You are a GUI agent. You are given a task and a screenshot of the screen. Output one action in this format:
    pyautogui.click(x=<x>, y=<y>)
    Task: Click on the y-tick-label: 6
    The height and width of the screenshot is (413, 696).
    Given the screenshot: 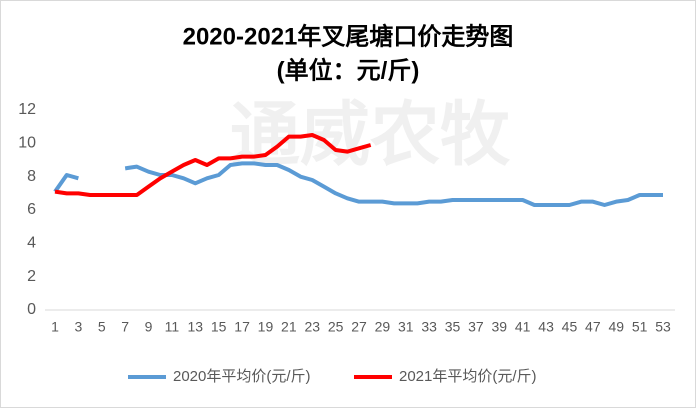 What is the action you would take?
    pyautogui.click(x=31, y=209)
    